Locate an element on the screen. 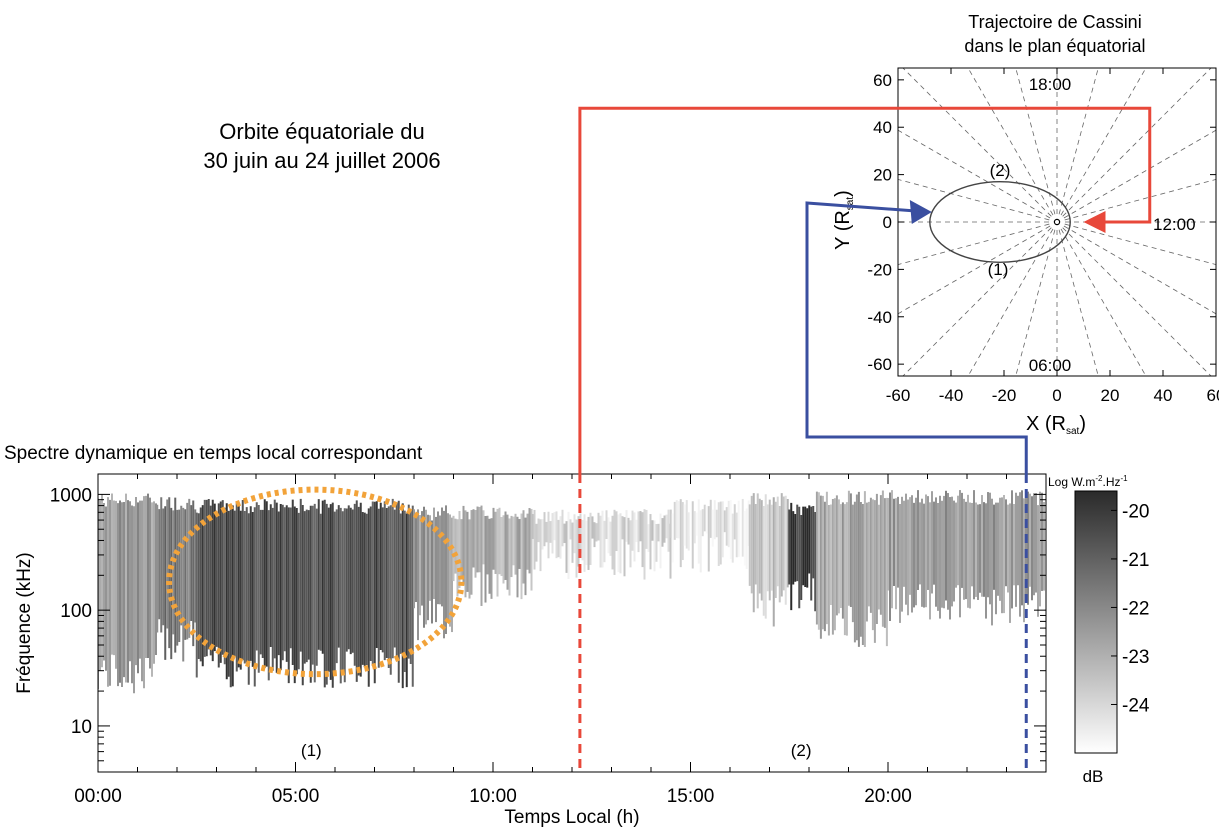  main-title-line1: Orbite équatoriale du is located at coordinates (321, 131).